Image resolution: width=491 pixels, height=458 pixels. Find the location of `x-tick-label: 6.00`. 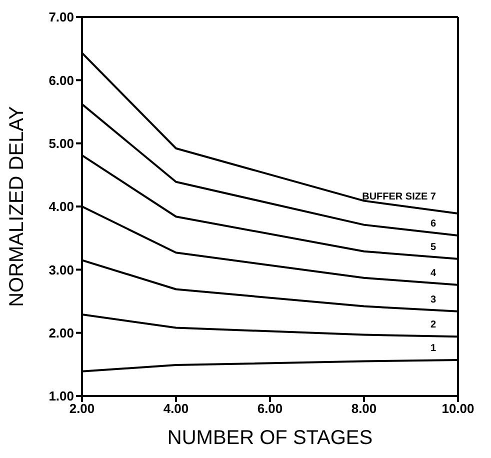

x-tick-label: 6.00 is located at coordinates (270, 408).